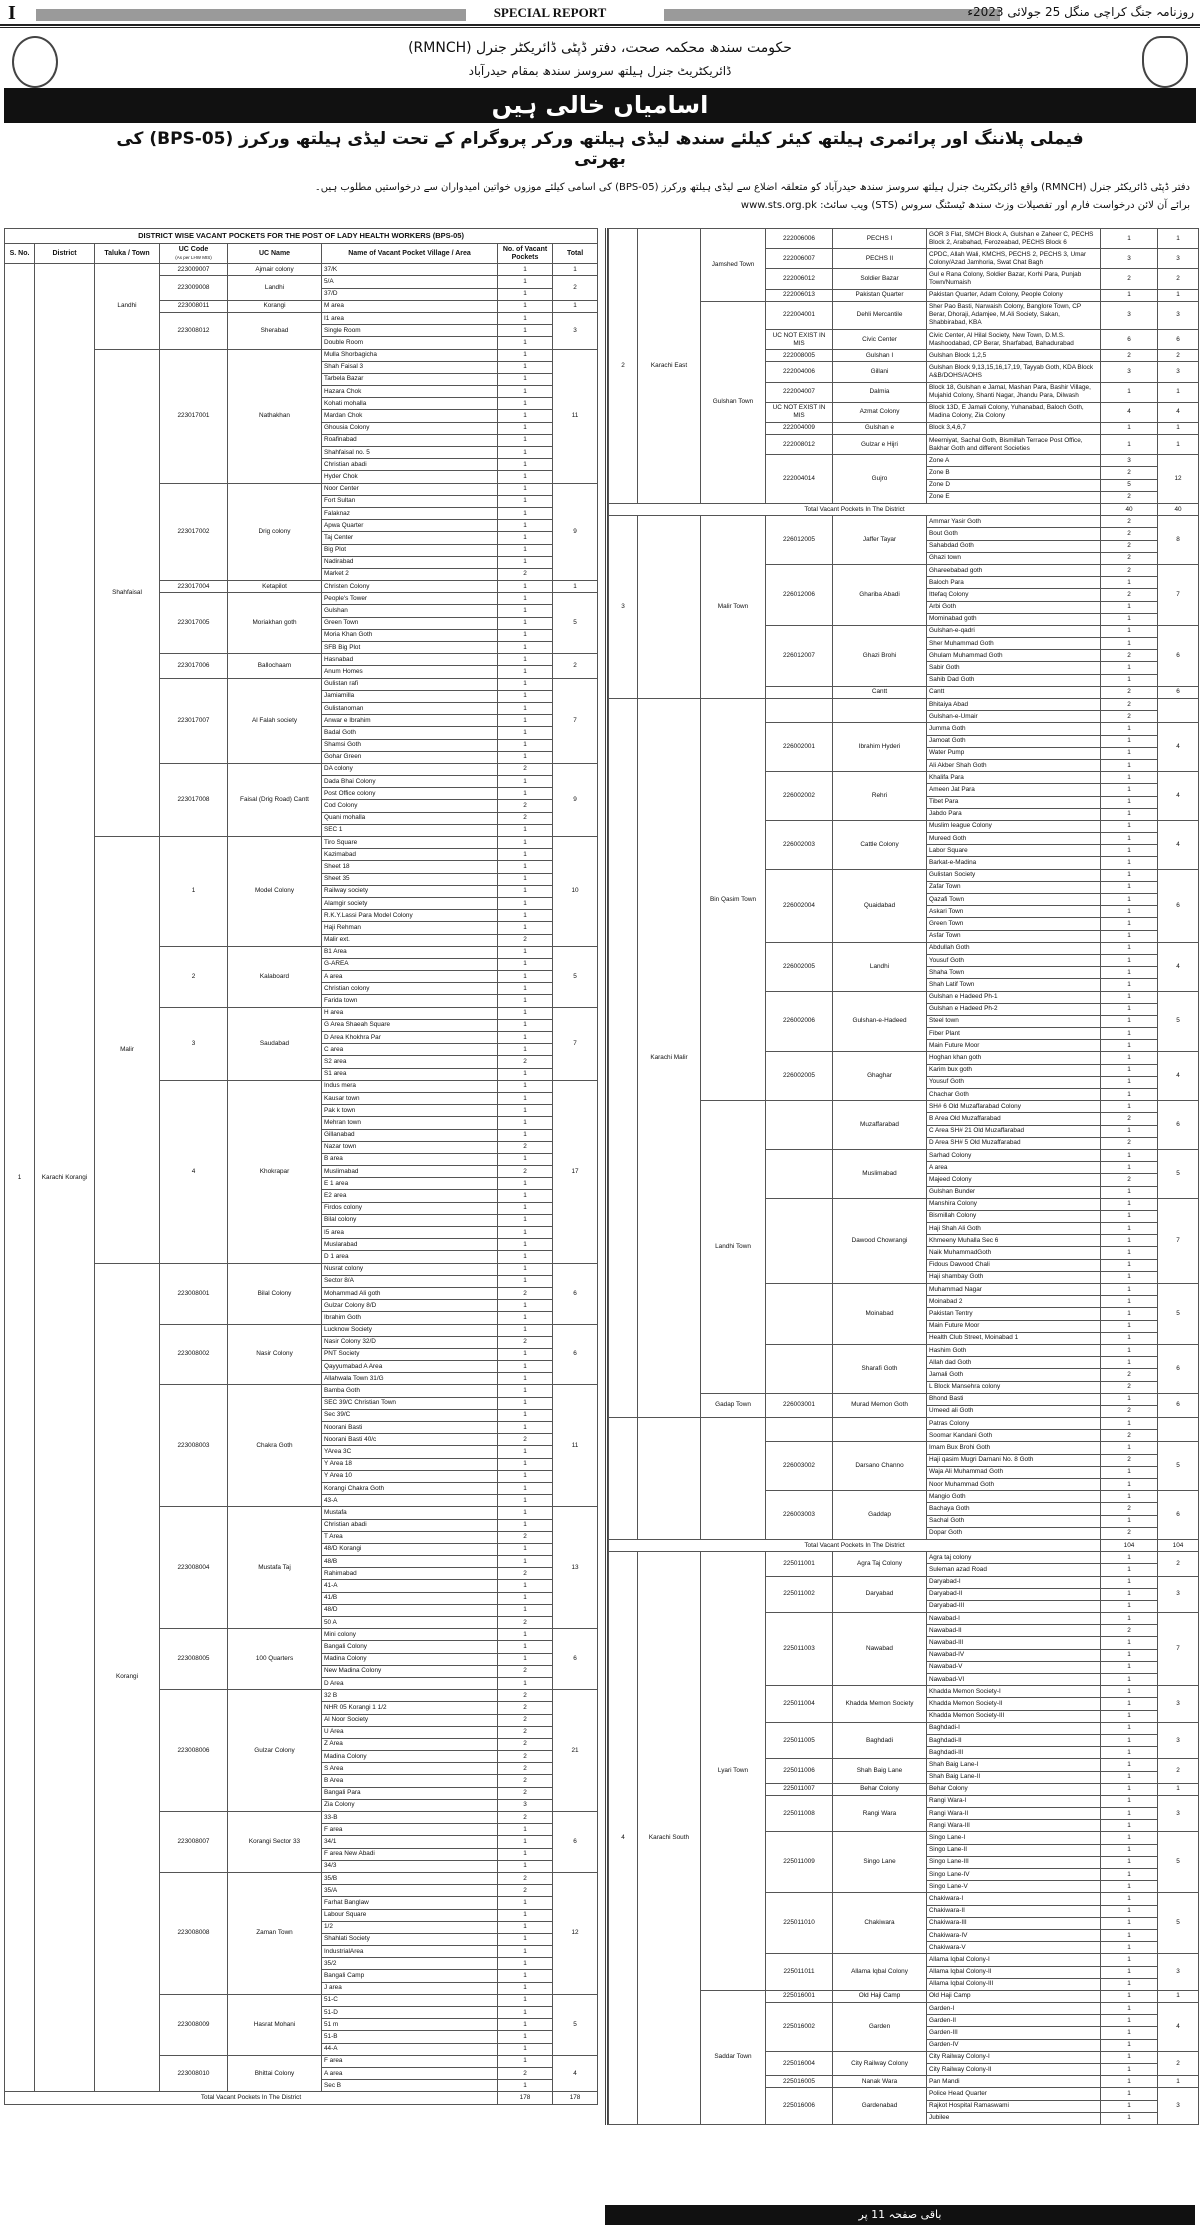 This screenshot has width=1200, height=2227. I want to click on uc-code-cell: 223017006, so click(193, 666).